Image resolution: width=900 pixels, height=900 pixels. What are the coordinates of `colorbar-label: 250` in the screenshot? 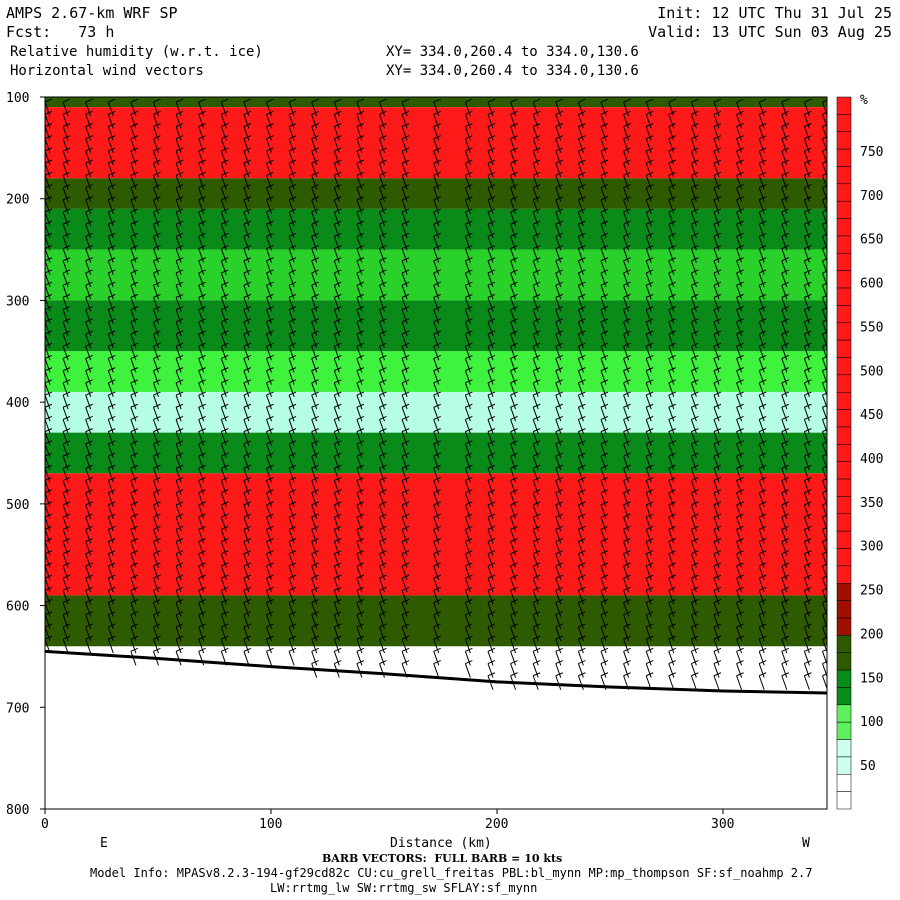 It's located at (871, 591).